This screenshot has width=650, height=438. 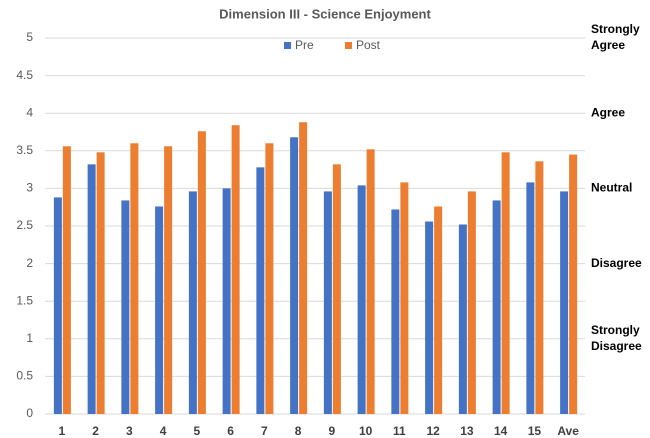 I want to click on y-tick-label: 4, so click(x=29, y=112).